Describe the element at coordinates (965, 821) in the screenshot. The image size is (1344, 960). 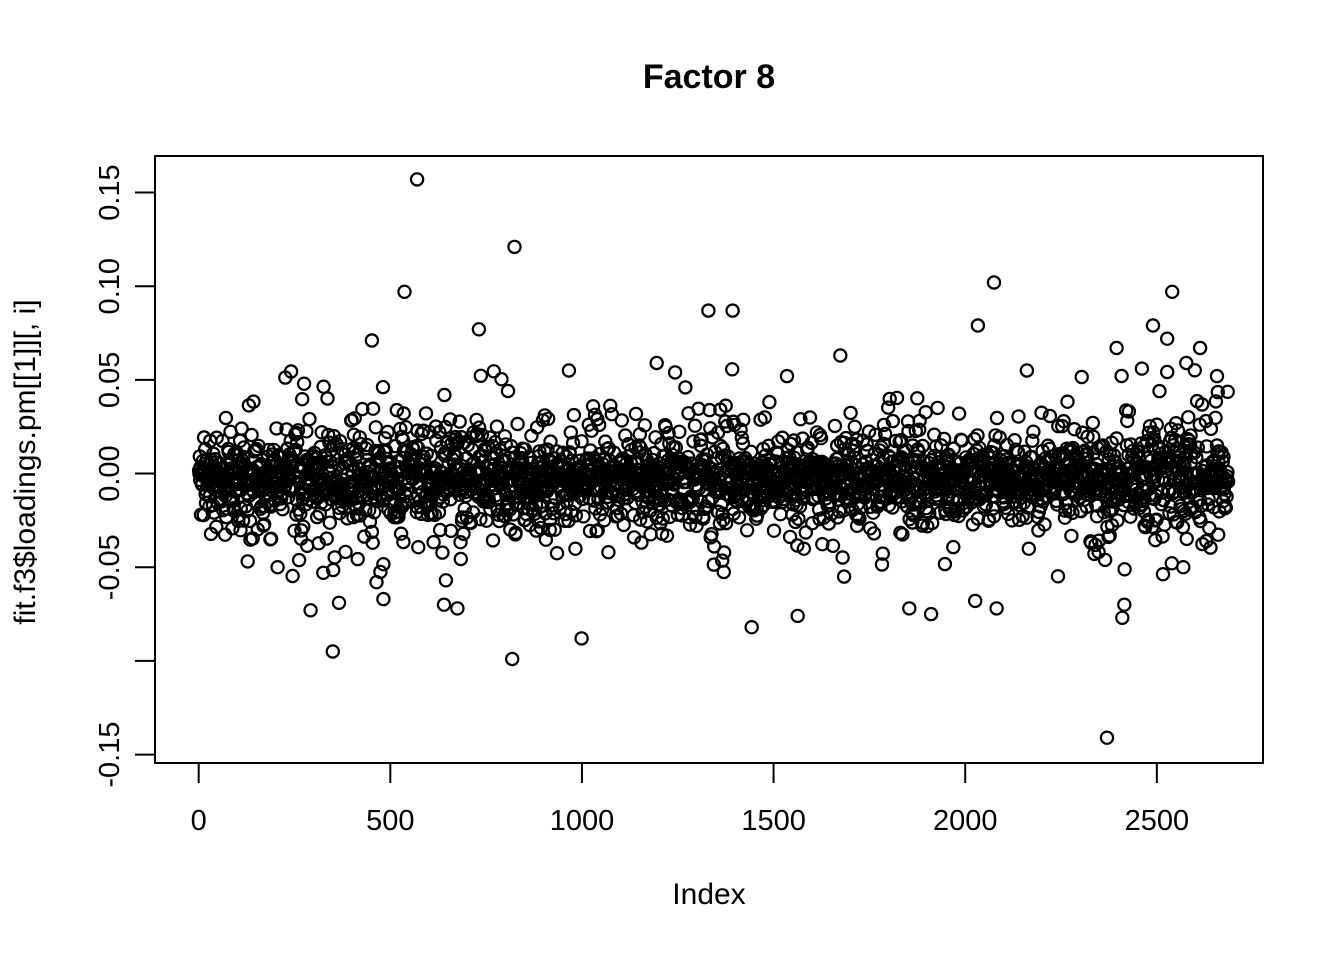
I see `x-tick-label: 2000` at that location.